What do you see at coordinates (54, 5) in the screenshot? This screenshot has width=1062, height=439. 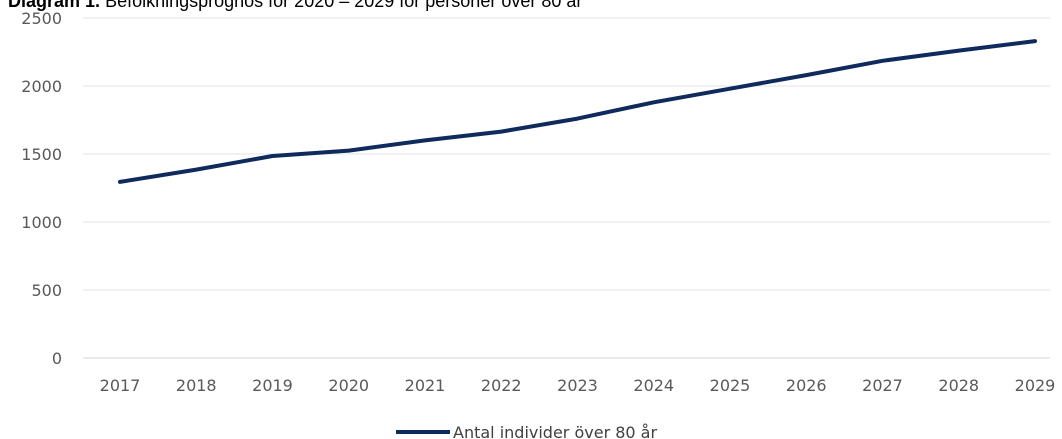 I see `chart-title-lead: Diagram 1.` at bounding box center [54, 5].